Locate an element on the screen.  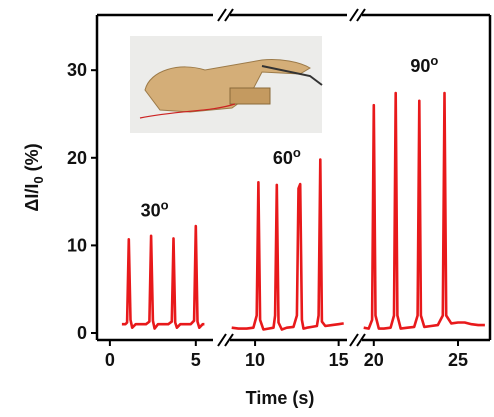
annotation: 90o is located at coordinates (424, 64).